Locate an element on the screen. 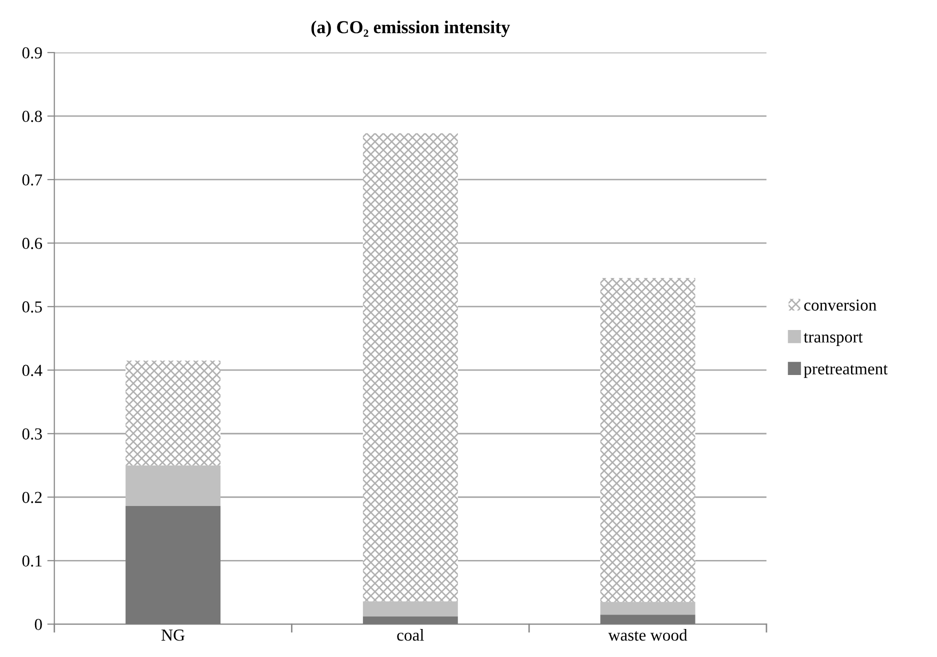 Image resolution: width=937 pixels, height=657 pixels. legend-label: conversion is located at coordinates (840, 305).